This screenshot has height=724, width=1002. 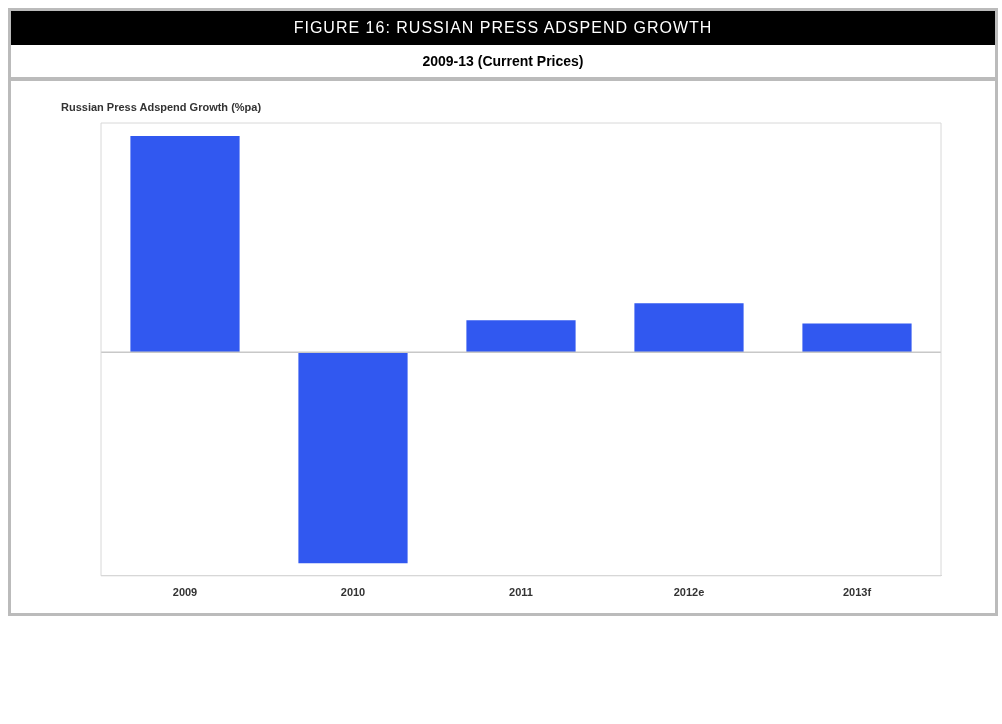 What do you see at coordinates (689, 592) in the screenshot?
I see `x-tick-label: 2012e` at bounding box center [689, 592].